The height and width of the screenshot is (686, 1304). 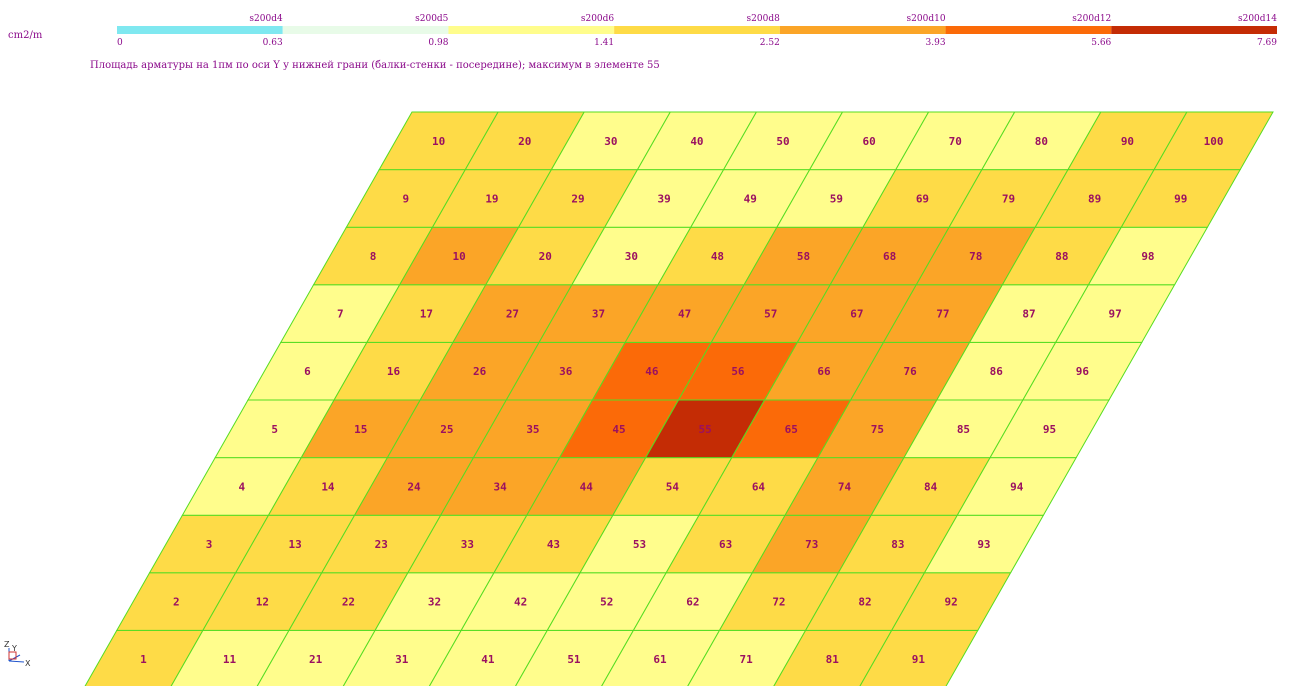 I want to click on element-number-label: 98, so click(x=1147, y=256).